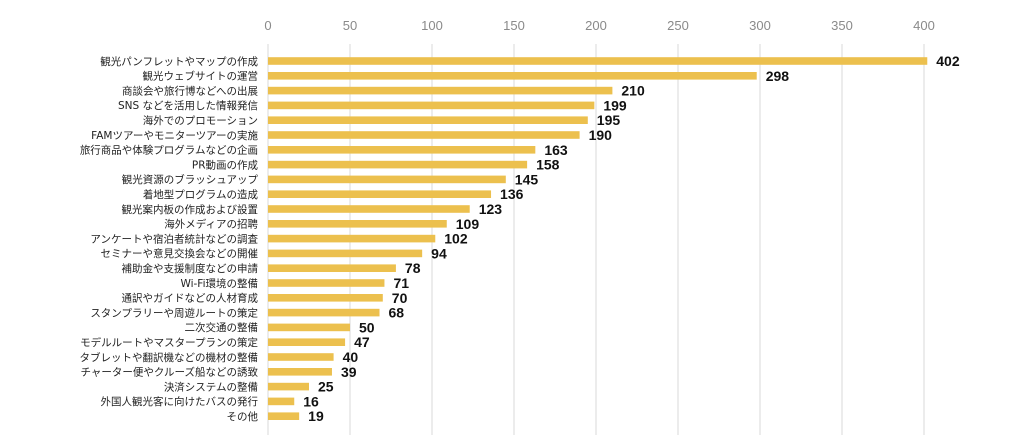  What do you see at coordinates (326, 387) in the screenshot?
I see `value-label: 25` at bounding box center [326, 387].